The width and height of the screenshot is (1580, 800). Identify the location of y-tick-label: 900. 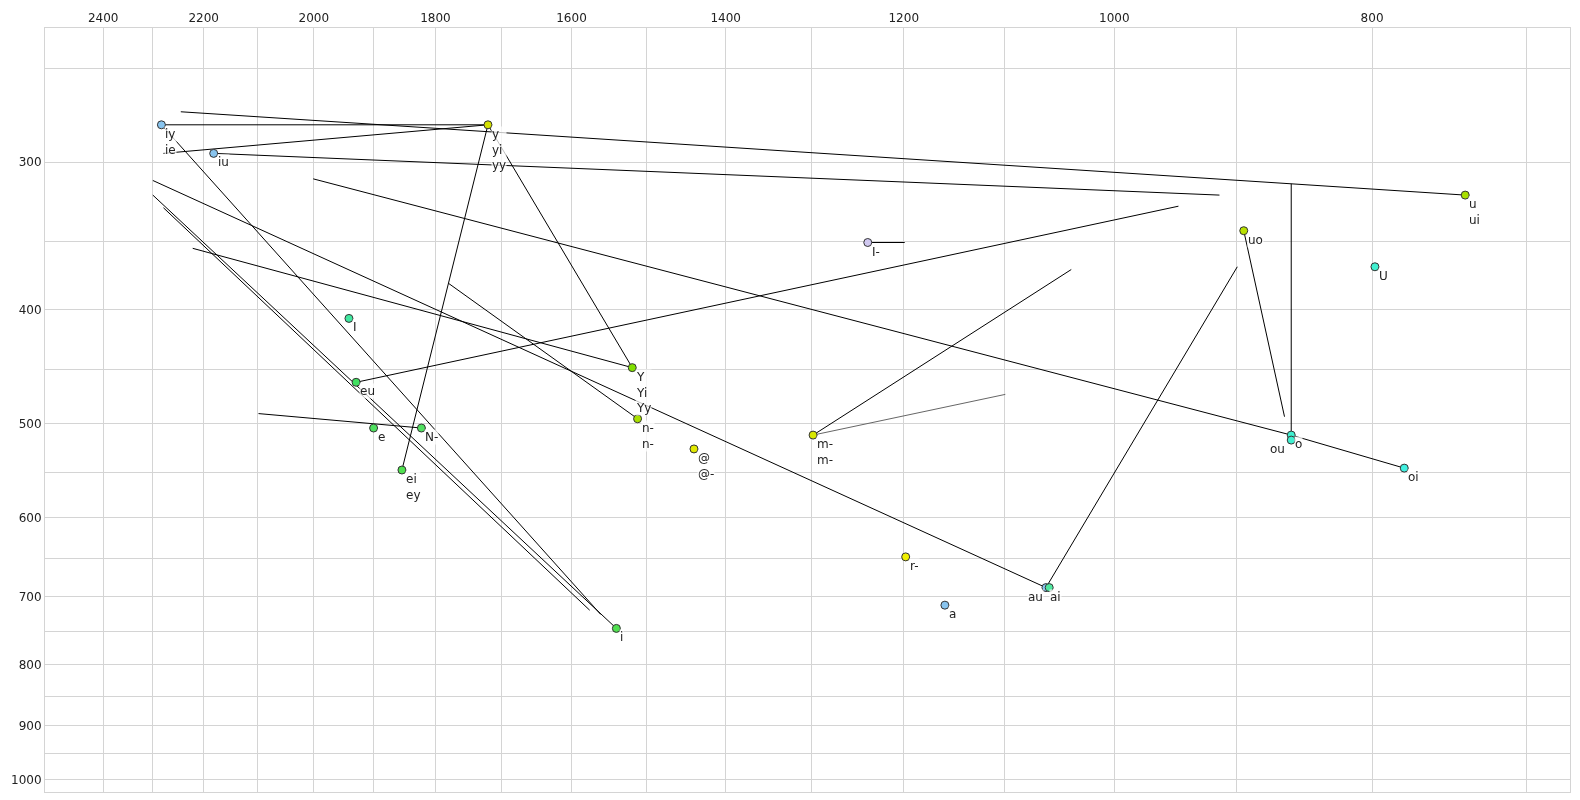
(30, 725).